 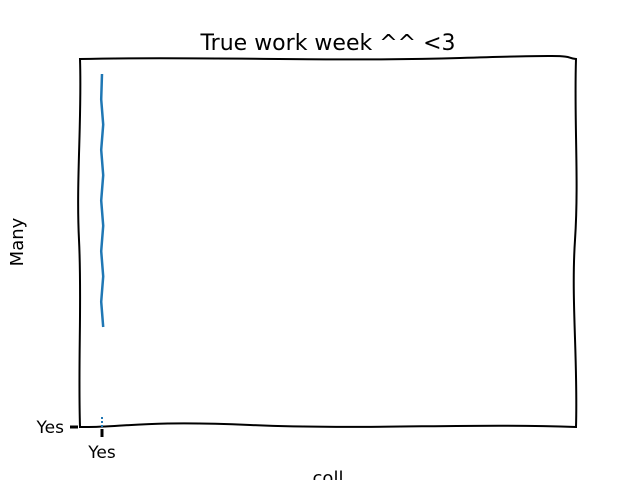 What do you see at coordinates (101, 453) in the screenshot?
I see `x-tick-label: Yes` at bounding box center [101, 453].